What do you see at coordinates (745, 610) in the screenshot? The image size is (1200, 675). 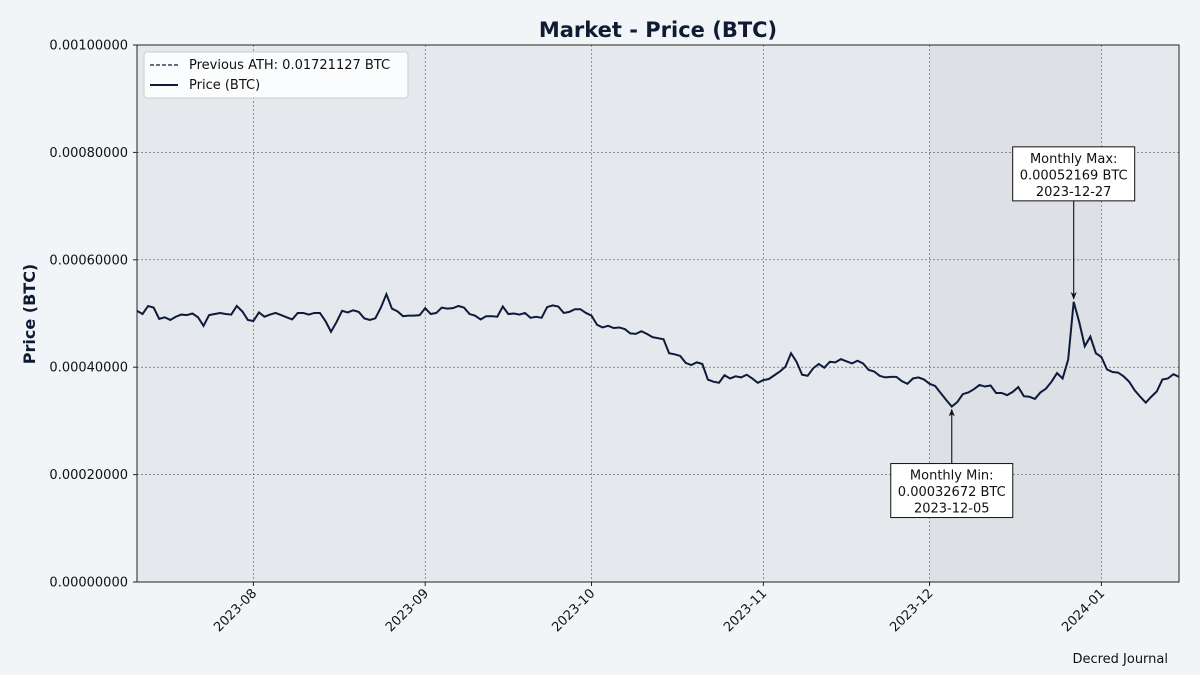 I see `x-tick-label: 2023-11` at bounding box center [745, 610].